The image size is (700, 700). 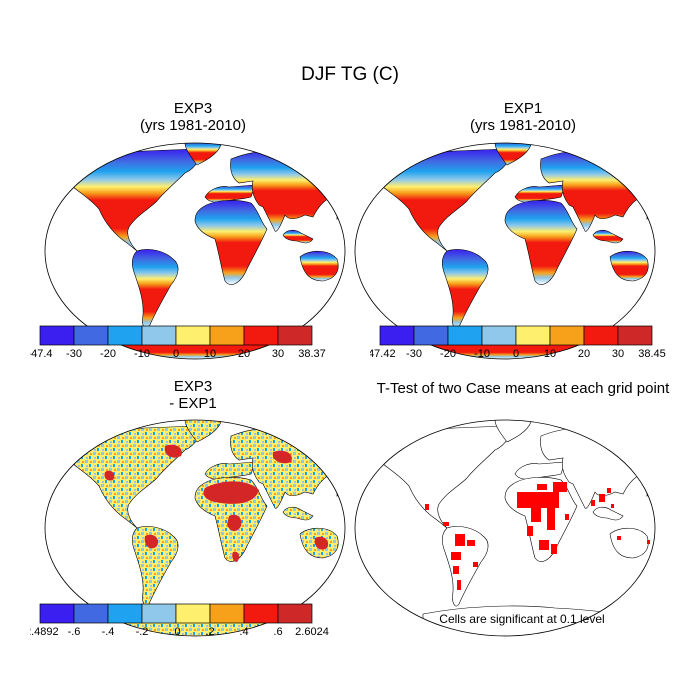 What do you see at coordinates (383, 354) in the screenshot?
I see `colorbar-label: -47.42` at bounding box center [383, 354].